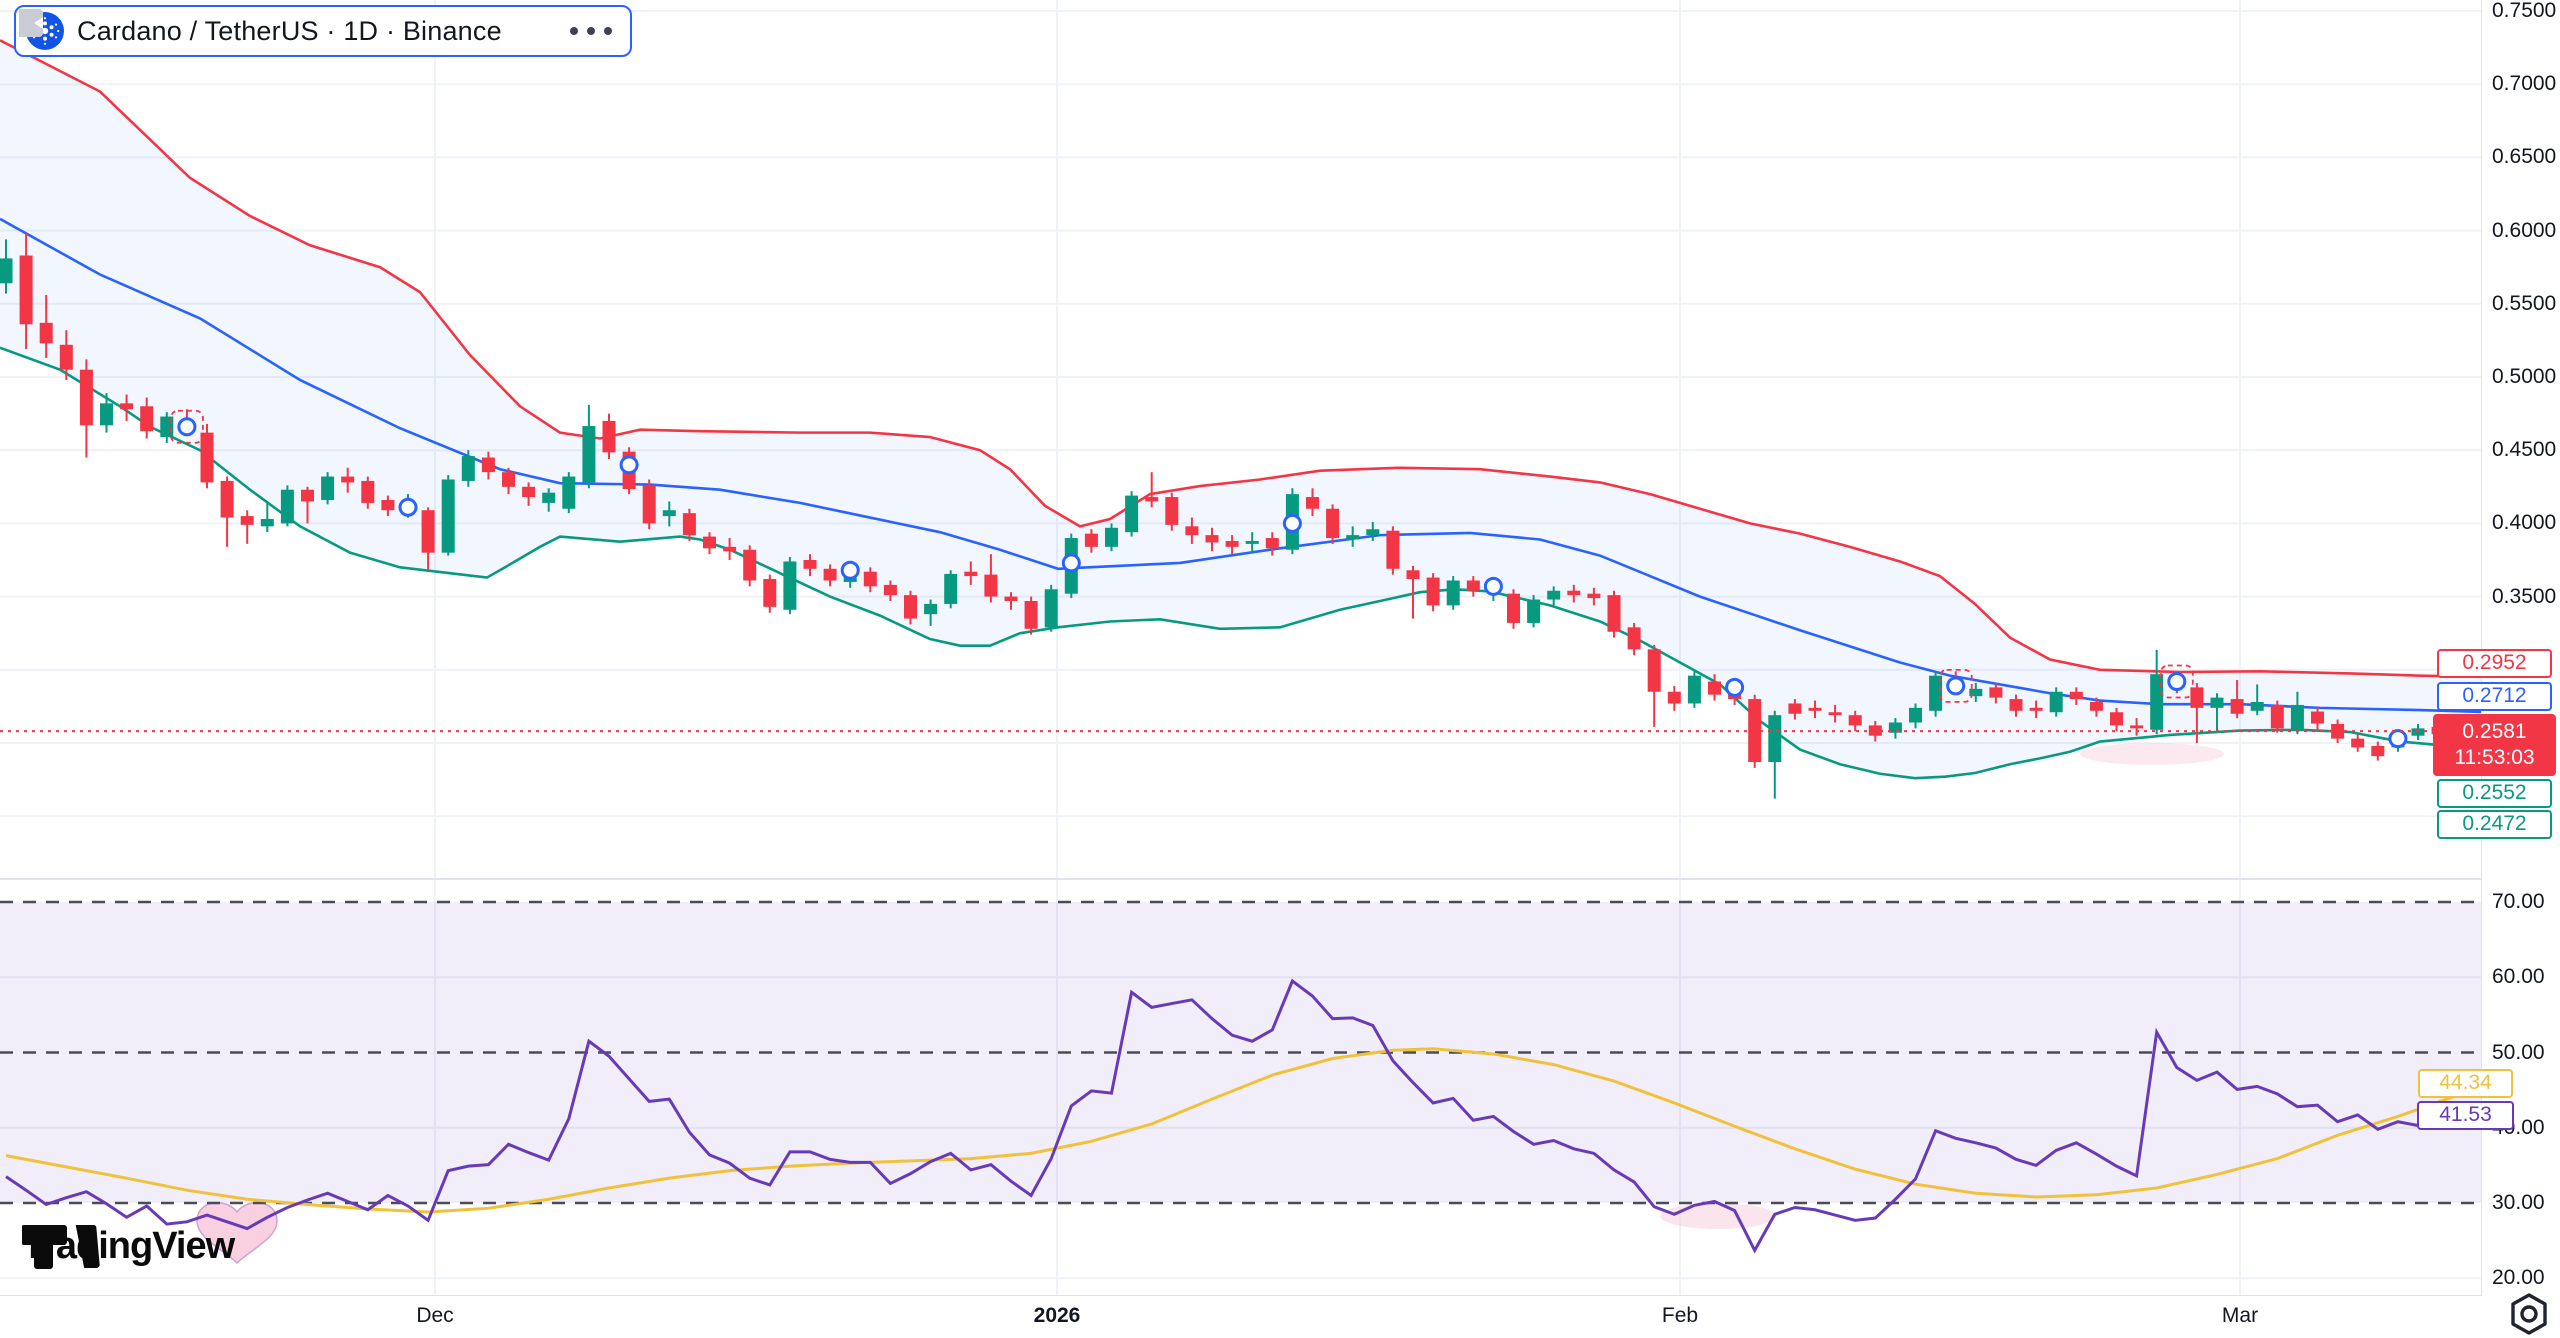  I want to click on rsi-tick-label: 70.00, so click(2518, 901).